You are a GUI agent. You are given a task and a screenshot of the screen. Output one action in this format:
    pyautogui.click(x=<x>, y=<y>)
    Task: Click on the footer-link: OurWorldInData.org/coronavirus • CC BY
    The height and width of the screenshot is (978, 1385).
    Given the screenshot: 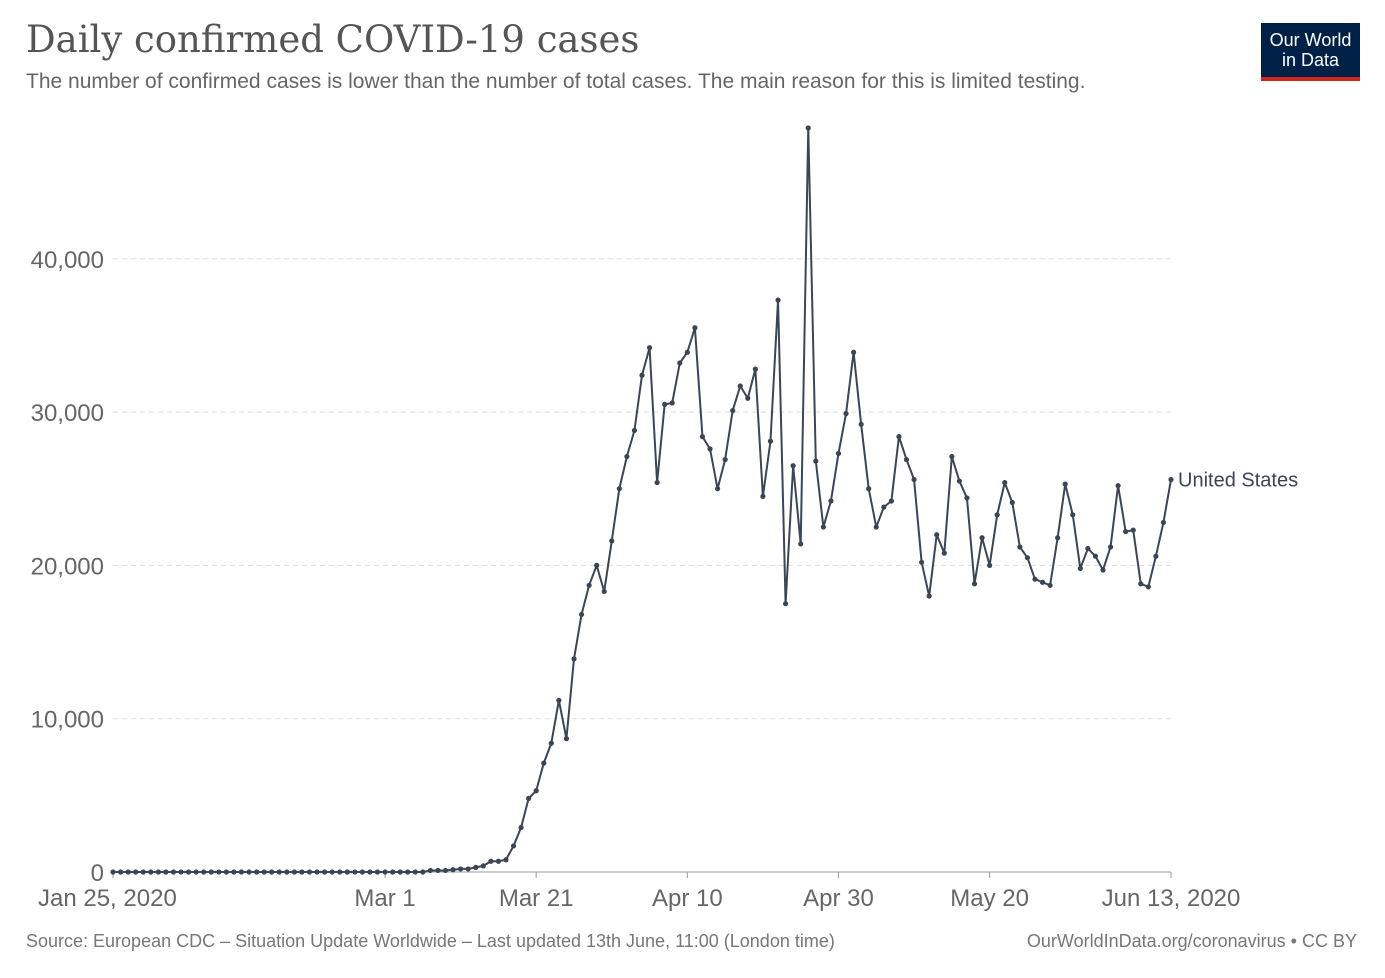 What is the action you would take?
    pyautogui.click(x=1191, y=941)
    